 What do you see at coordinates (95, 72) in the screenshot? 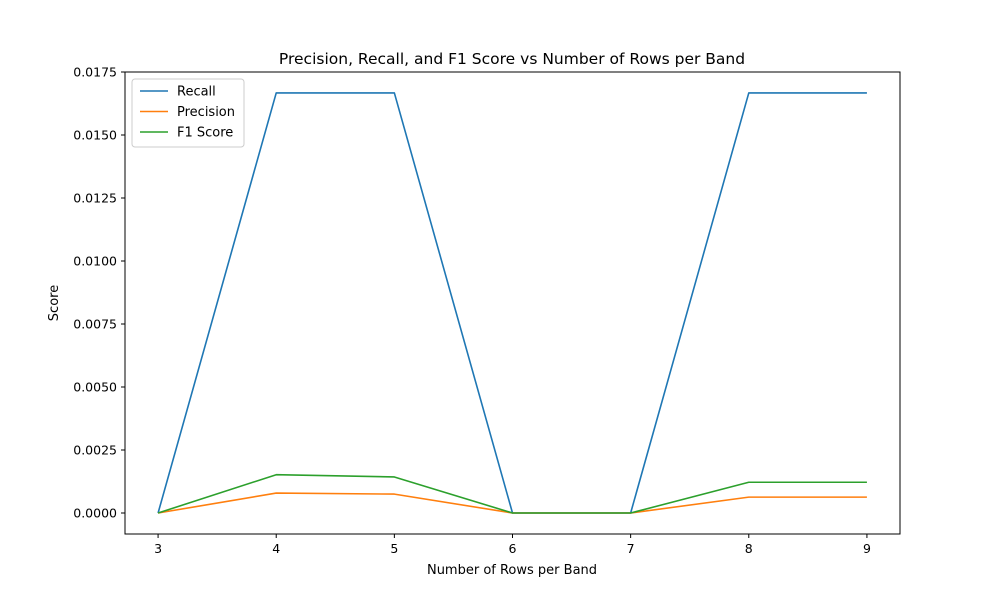
I see `y-tick-label: 0.0175` at bounding box center [95, 72].